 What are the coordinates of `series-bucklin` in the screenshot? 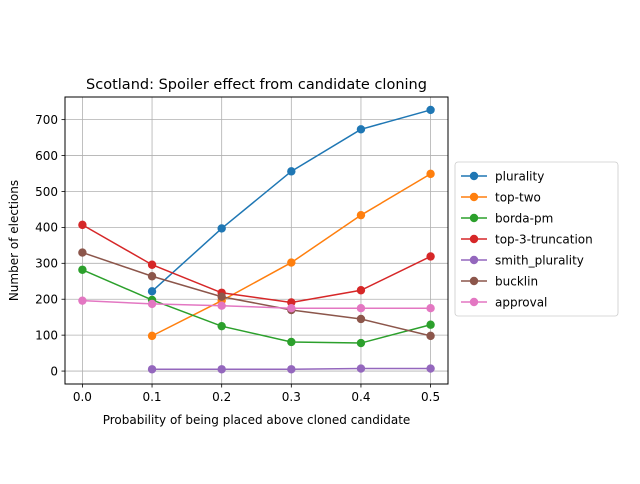 It's located at (256, 294).